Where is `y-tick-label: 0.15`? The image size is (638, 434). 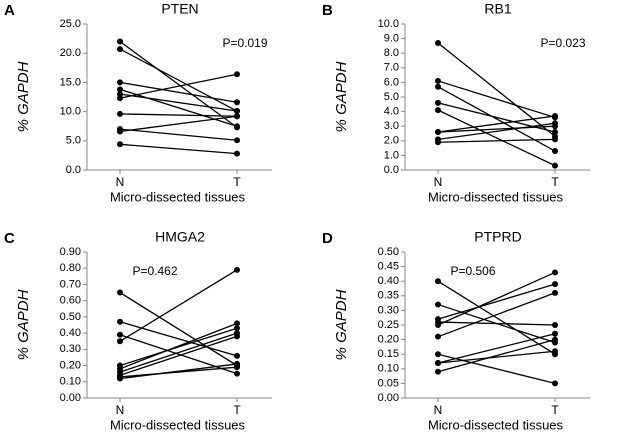
y-tick-label: 0.15 is located at coordinates (388, 354).